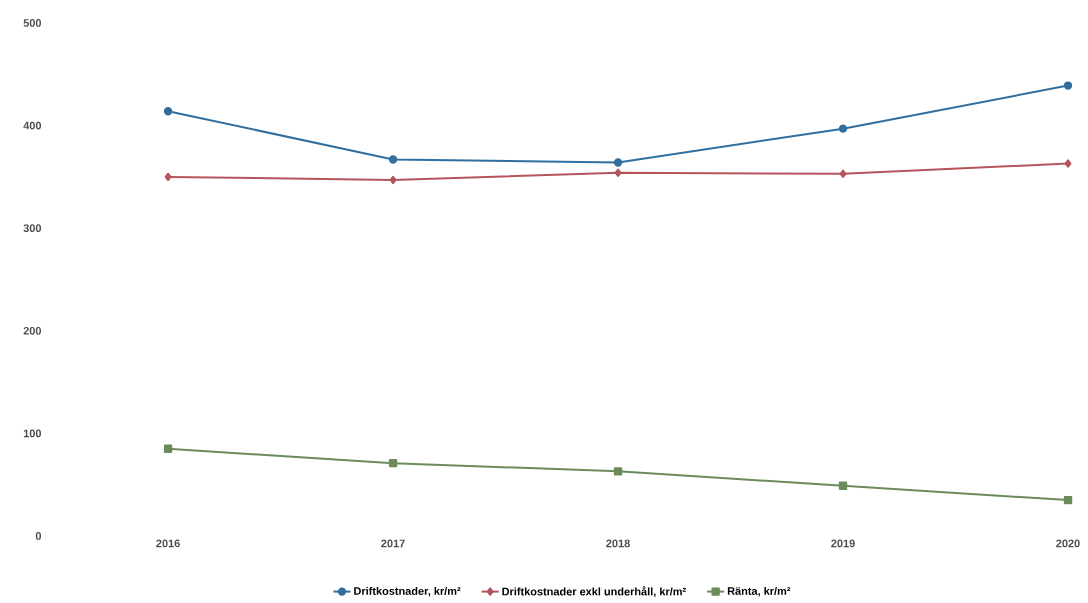 Image resolution: width=1088 pixels, height=603 pixels. I want to click on y-tick-label: 300, so click(32, 228).